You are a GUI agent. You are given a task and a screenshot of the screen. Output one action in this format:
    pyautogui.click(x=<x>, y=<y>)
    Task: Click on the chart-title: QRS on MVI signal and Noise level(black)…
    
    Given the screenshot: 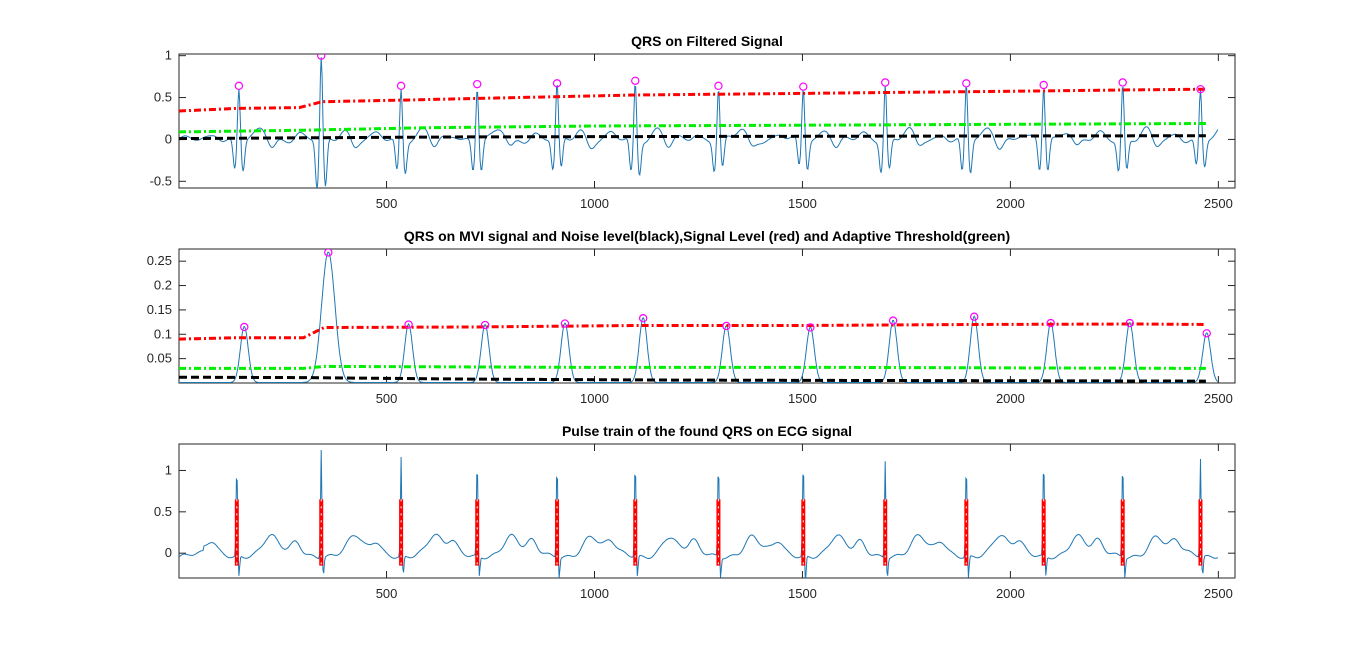 What is the action you would take?
    pyautogui.click(x=707, y=236)
    